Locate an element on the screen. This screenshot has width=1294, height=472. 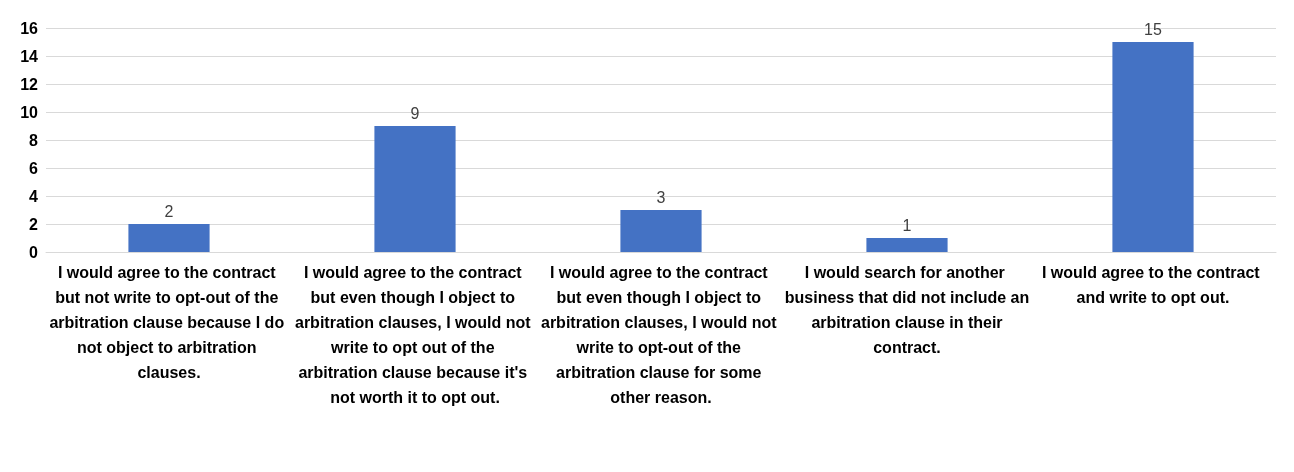
y-tick-label: 16 is located at coordinates (29, 28).